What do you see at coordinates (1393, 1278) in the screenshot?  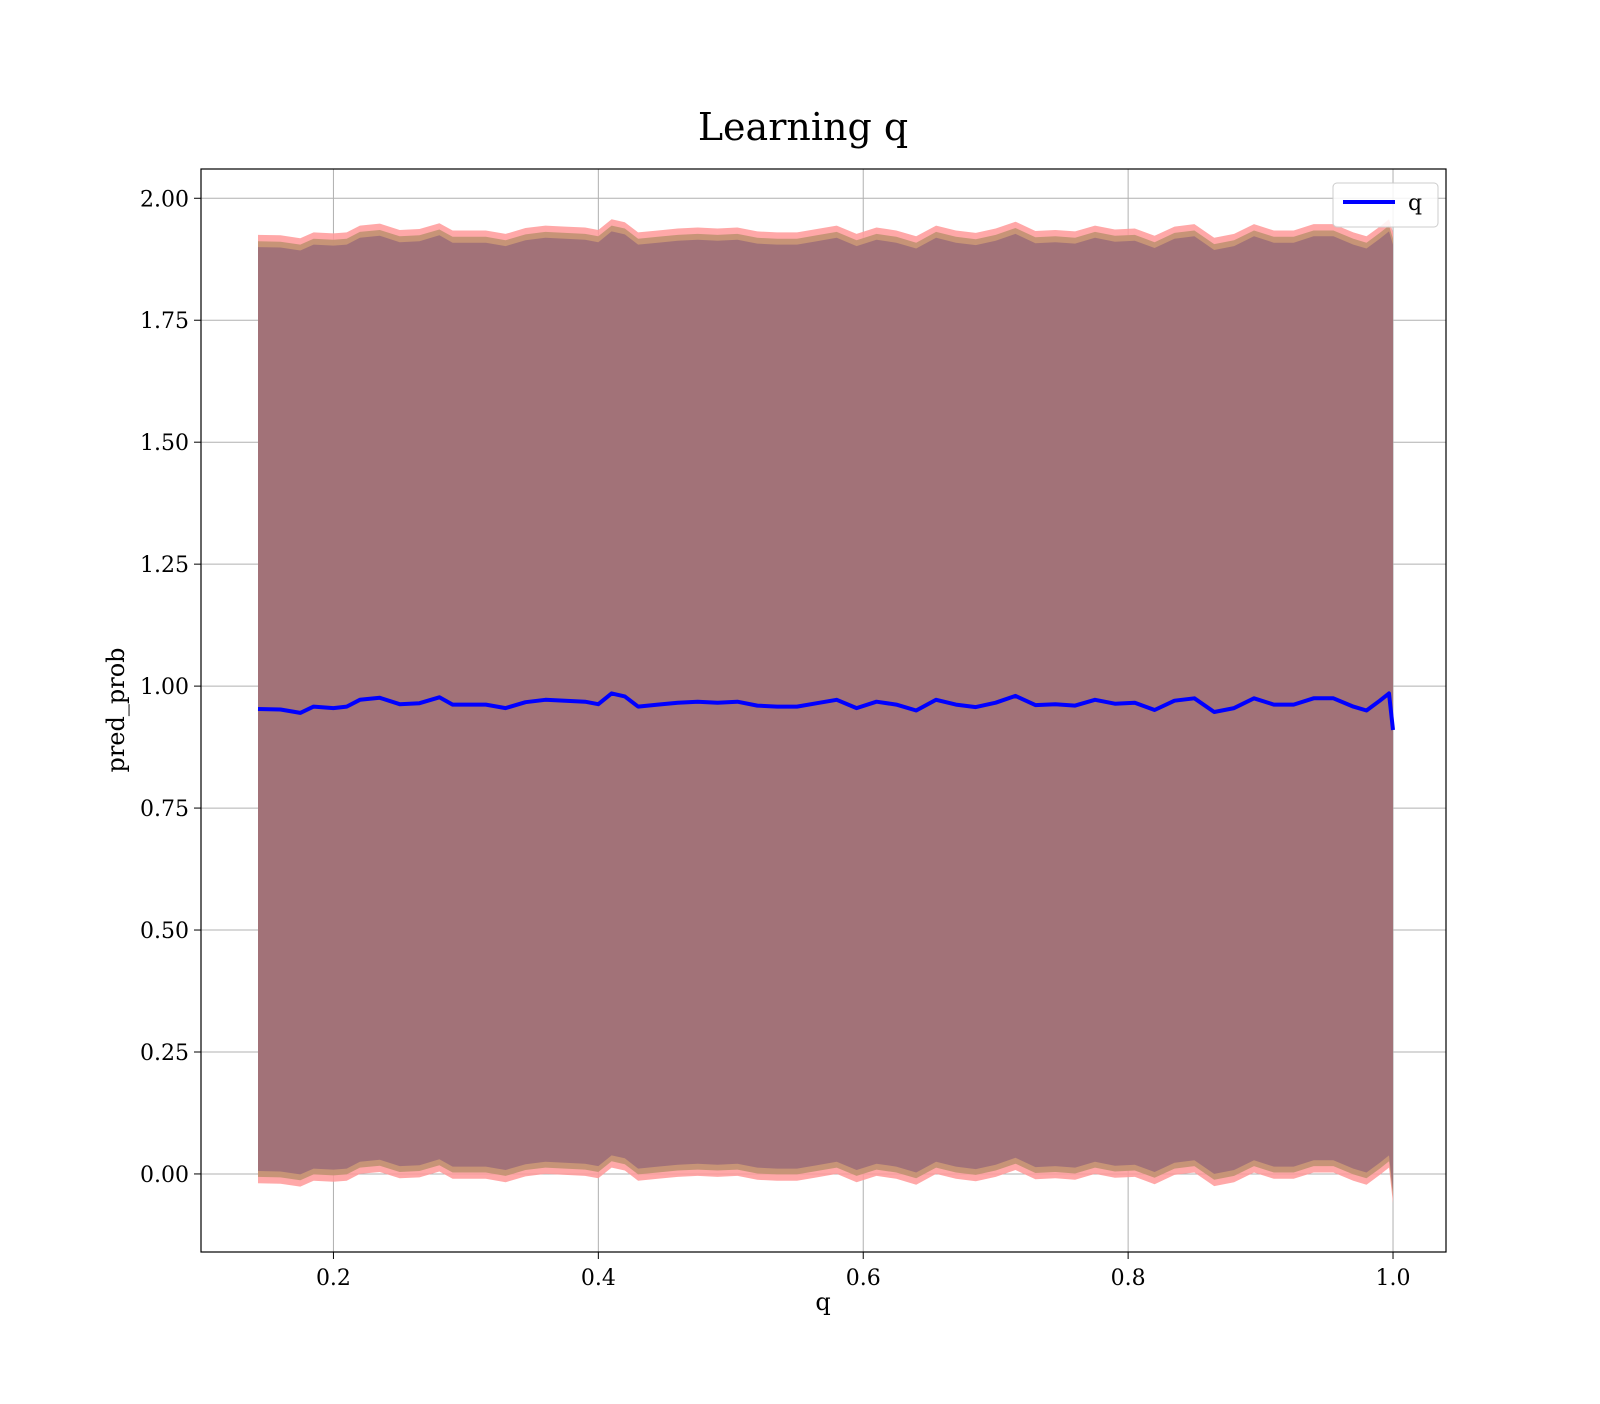 I see `x-tick-label: 1.0` at bounding box center [1393, 1278].